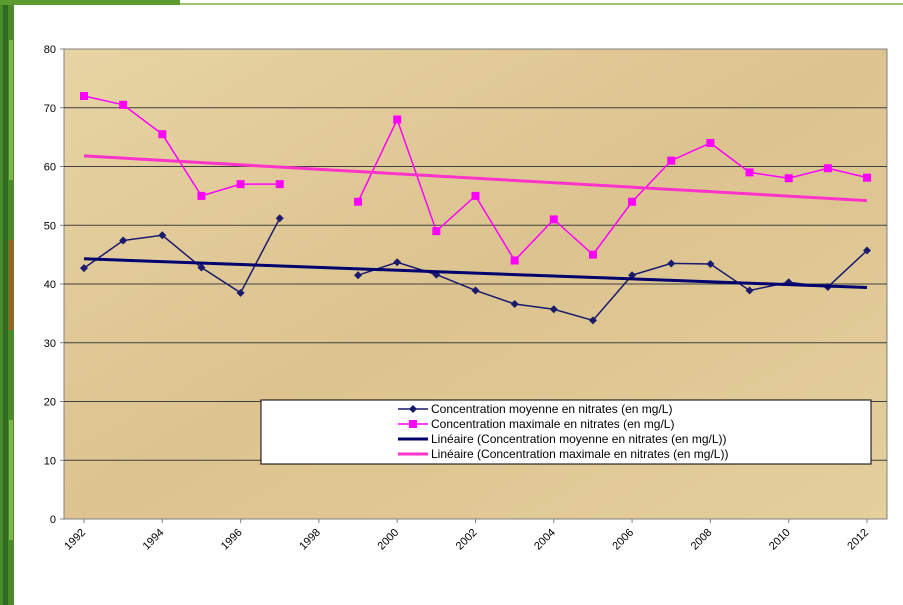 This screenshot has height=605, width=903. Describe the element at coordinates (545, 540) in the screenshot. I see `x-tick-label-2004: 2004` at that location.